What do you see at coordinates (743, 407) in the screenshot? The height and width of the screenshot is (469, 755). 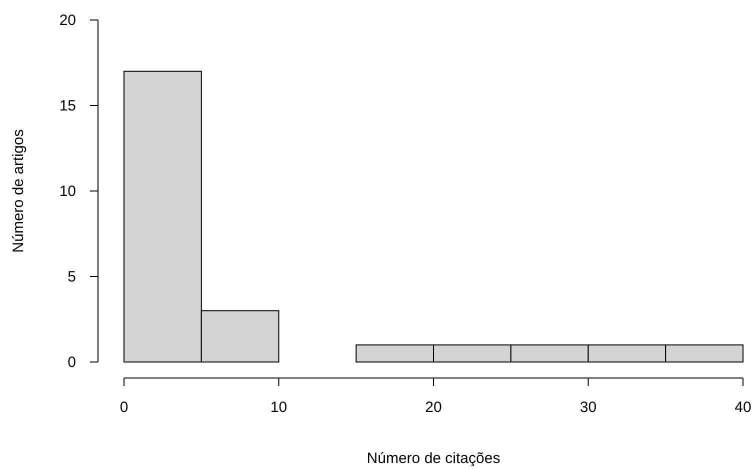 I see `x-tick-label: 40` at bounding box center [743, 407].